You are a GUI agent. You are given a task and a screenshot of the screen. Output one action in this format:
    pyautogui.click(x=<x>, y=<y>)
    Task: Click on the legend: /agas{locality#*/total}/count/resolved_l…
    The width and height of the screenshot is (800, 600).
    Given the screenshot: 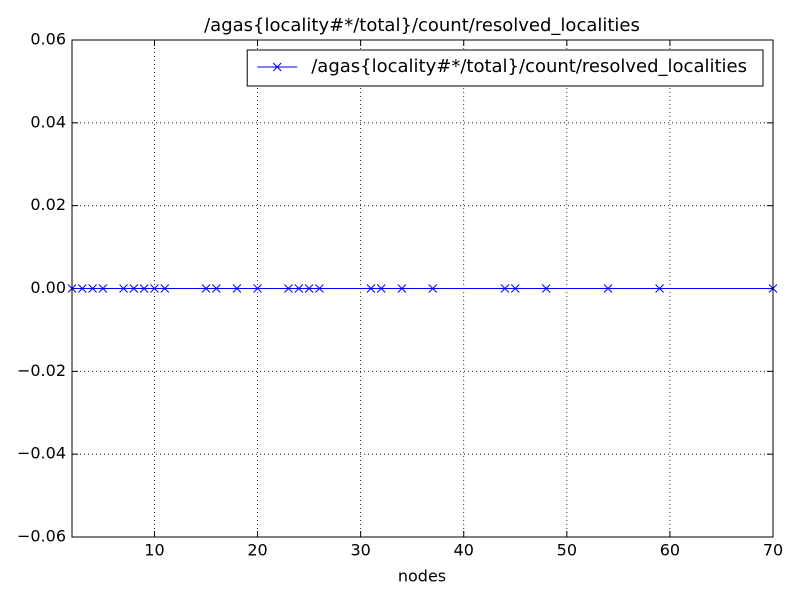 What is the action you would take?
    pyautogui.click(x=505, y=68)
    